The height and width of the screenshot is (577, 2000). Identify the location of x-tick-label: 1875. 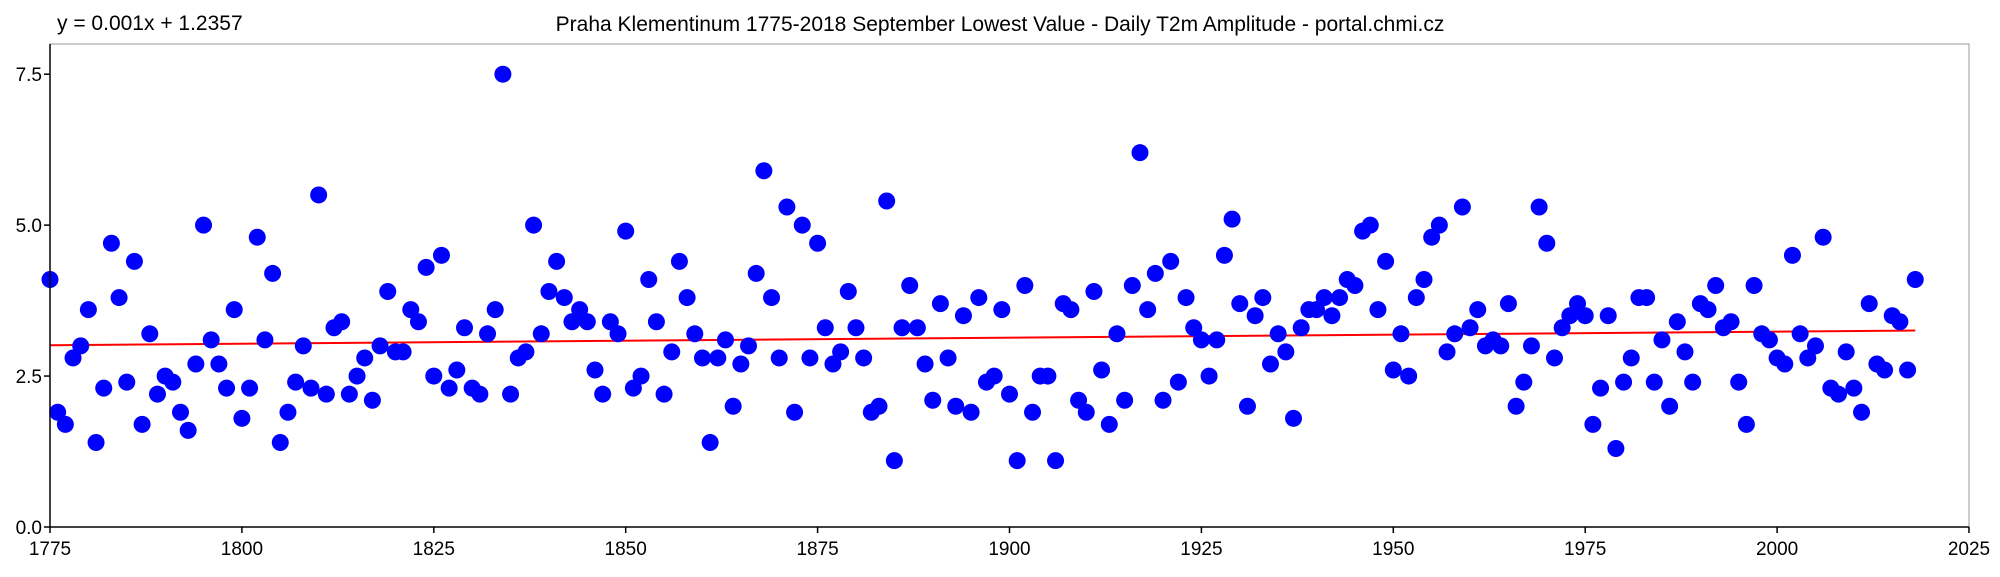
(817, 549).